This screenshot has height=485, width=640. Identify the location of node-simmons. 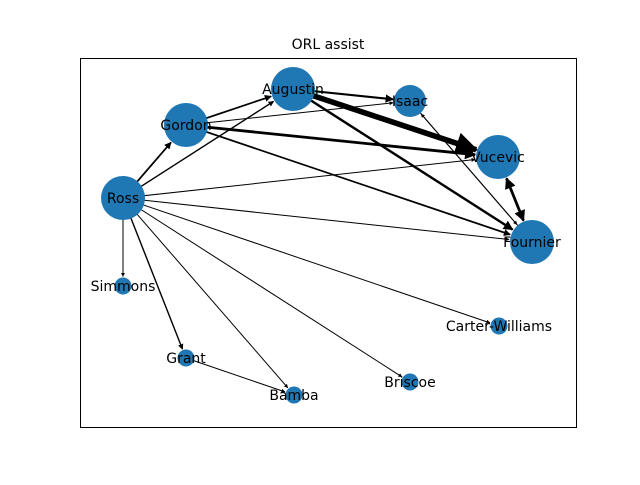
(123, 286).